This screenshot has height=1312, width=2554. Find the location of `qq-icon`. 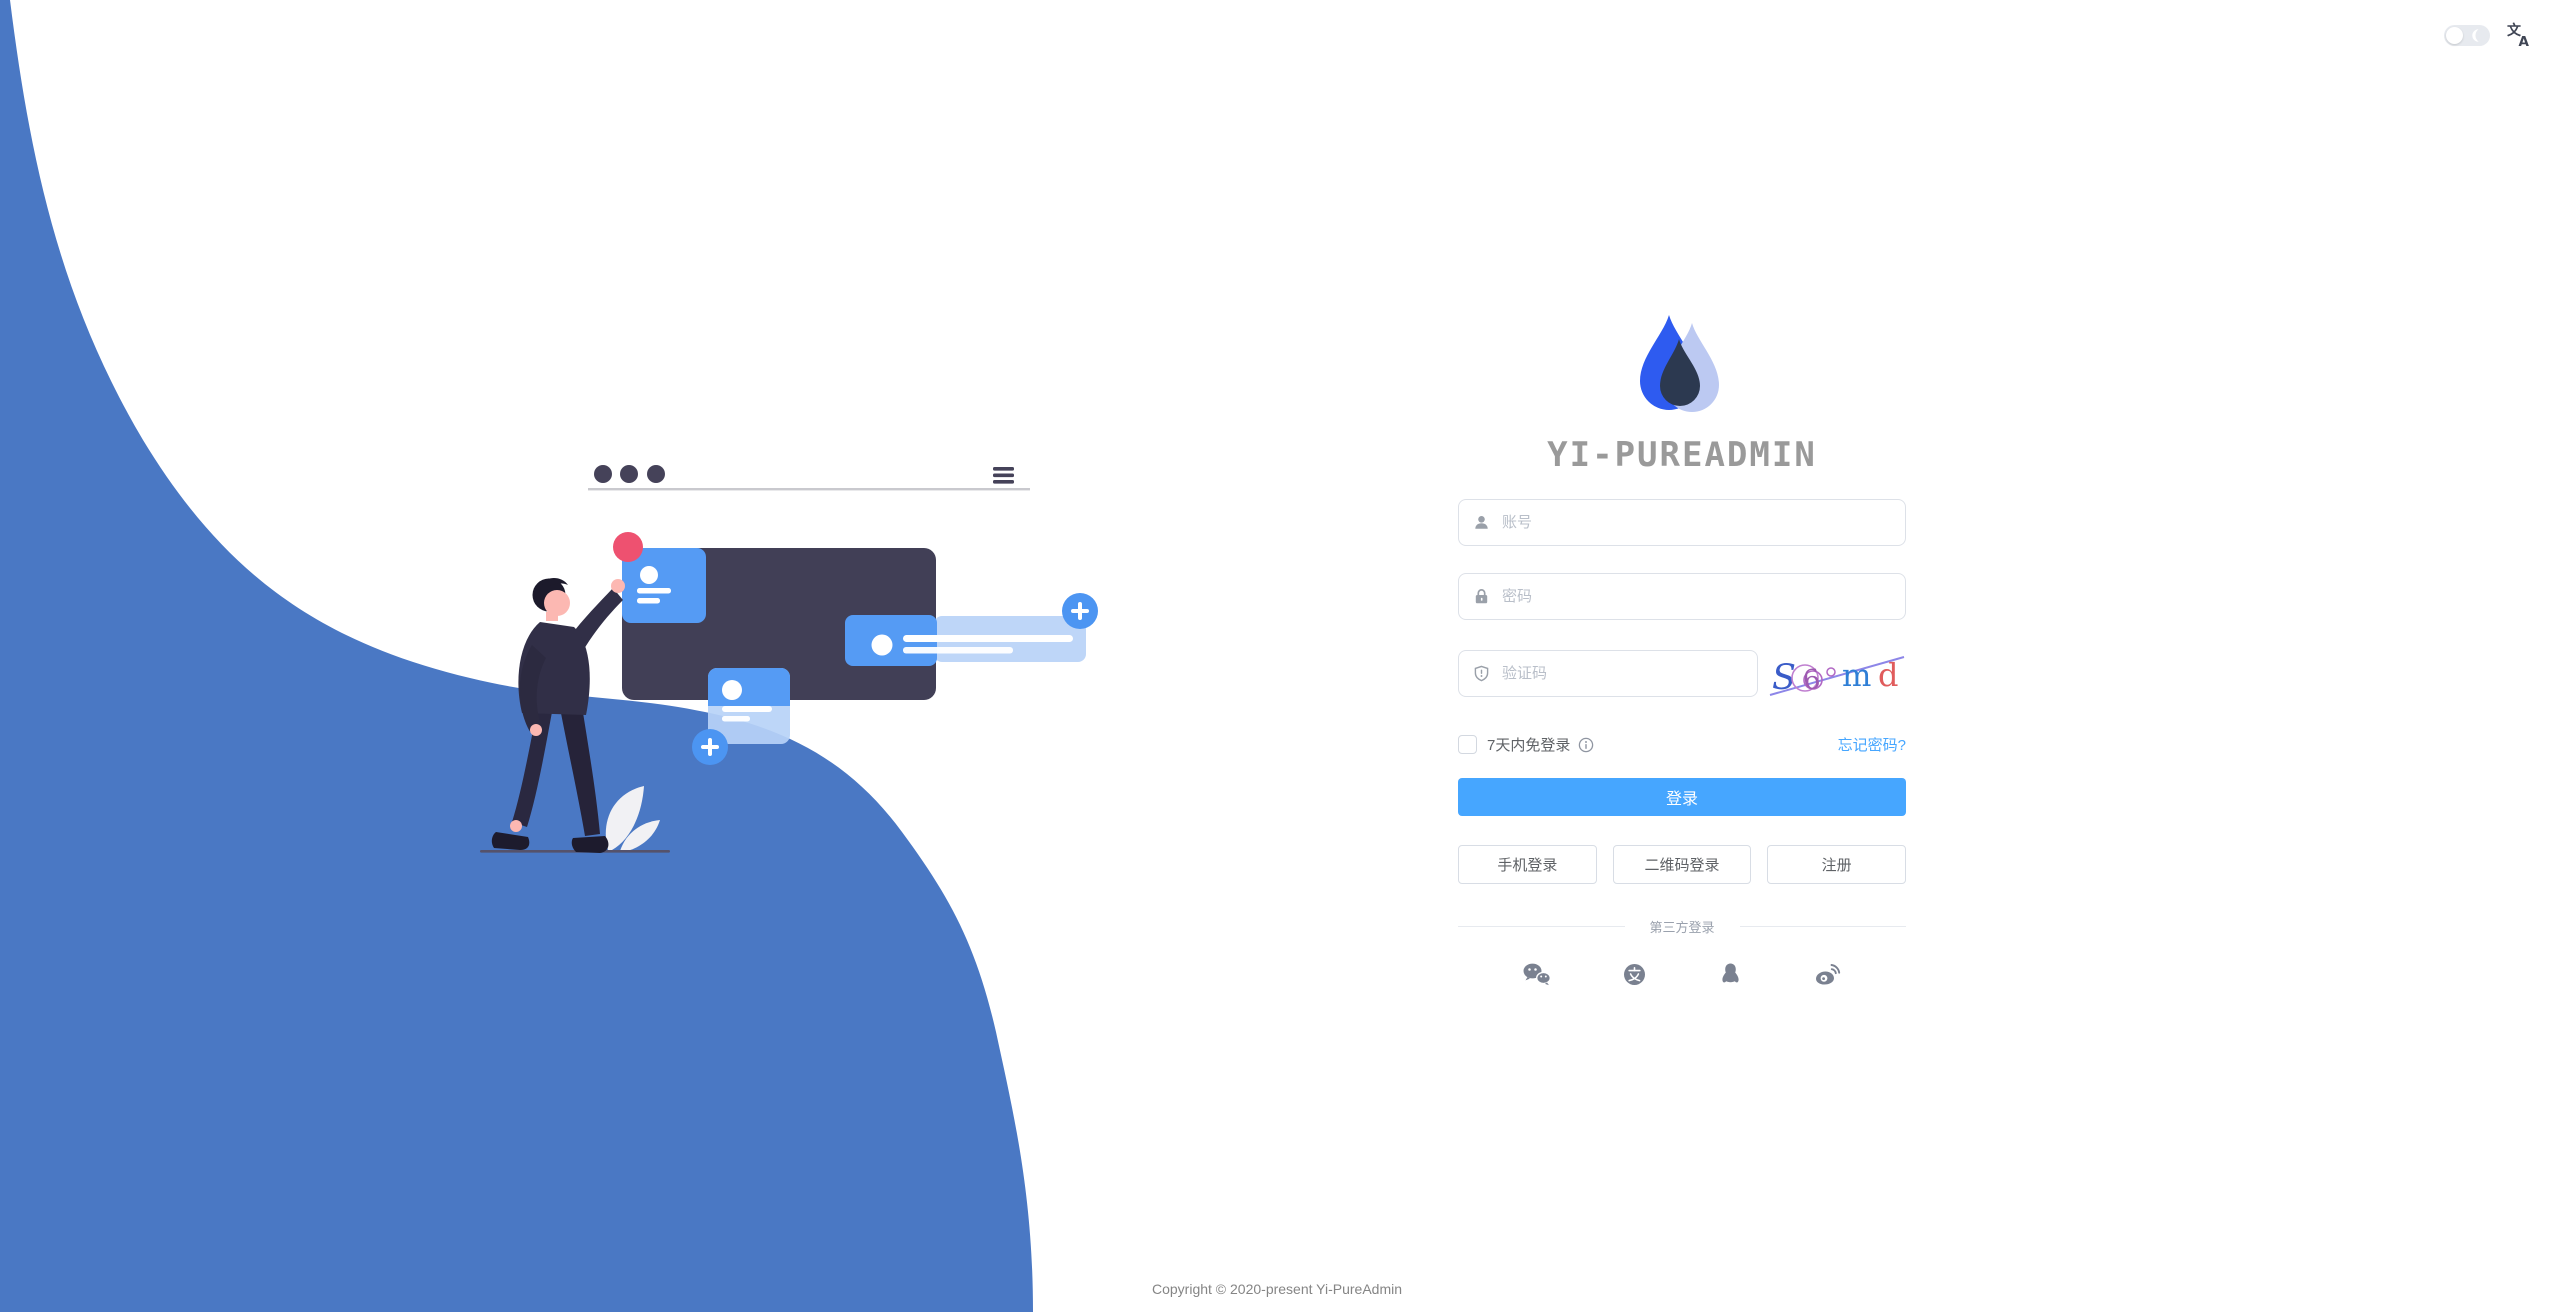

qq-icon is located at coordinates (1730, 976).